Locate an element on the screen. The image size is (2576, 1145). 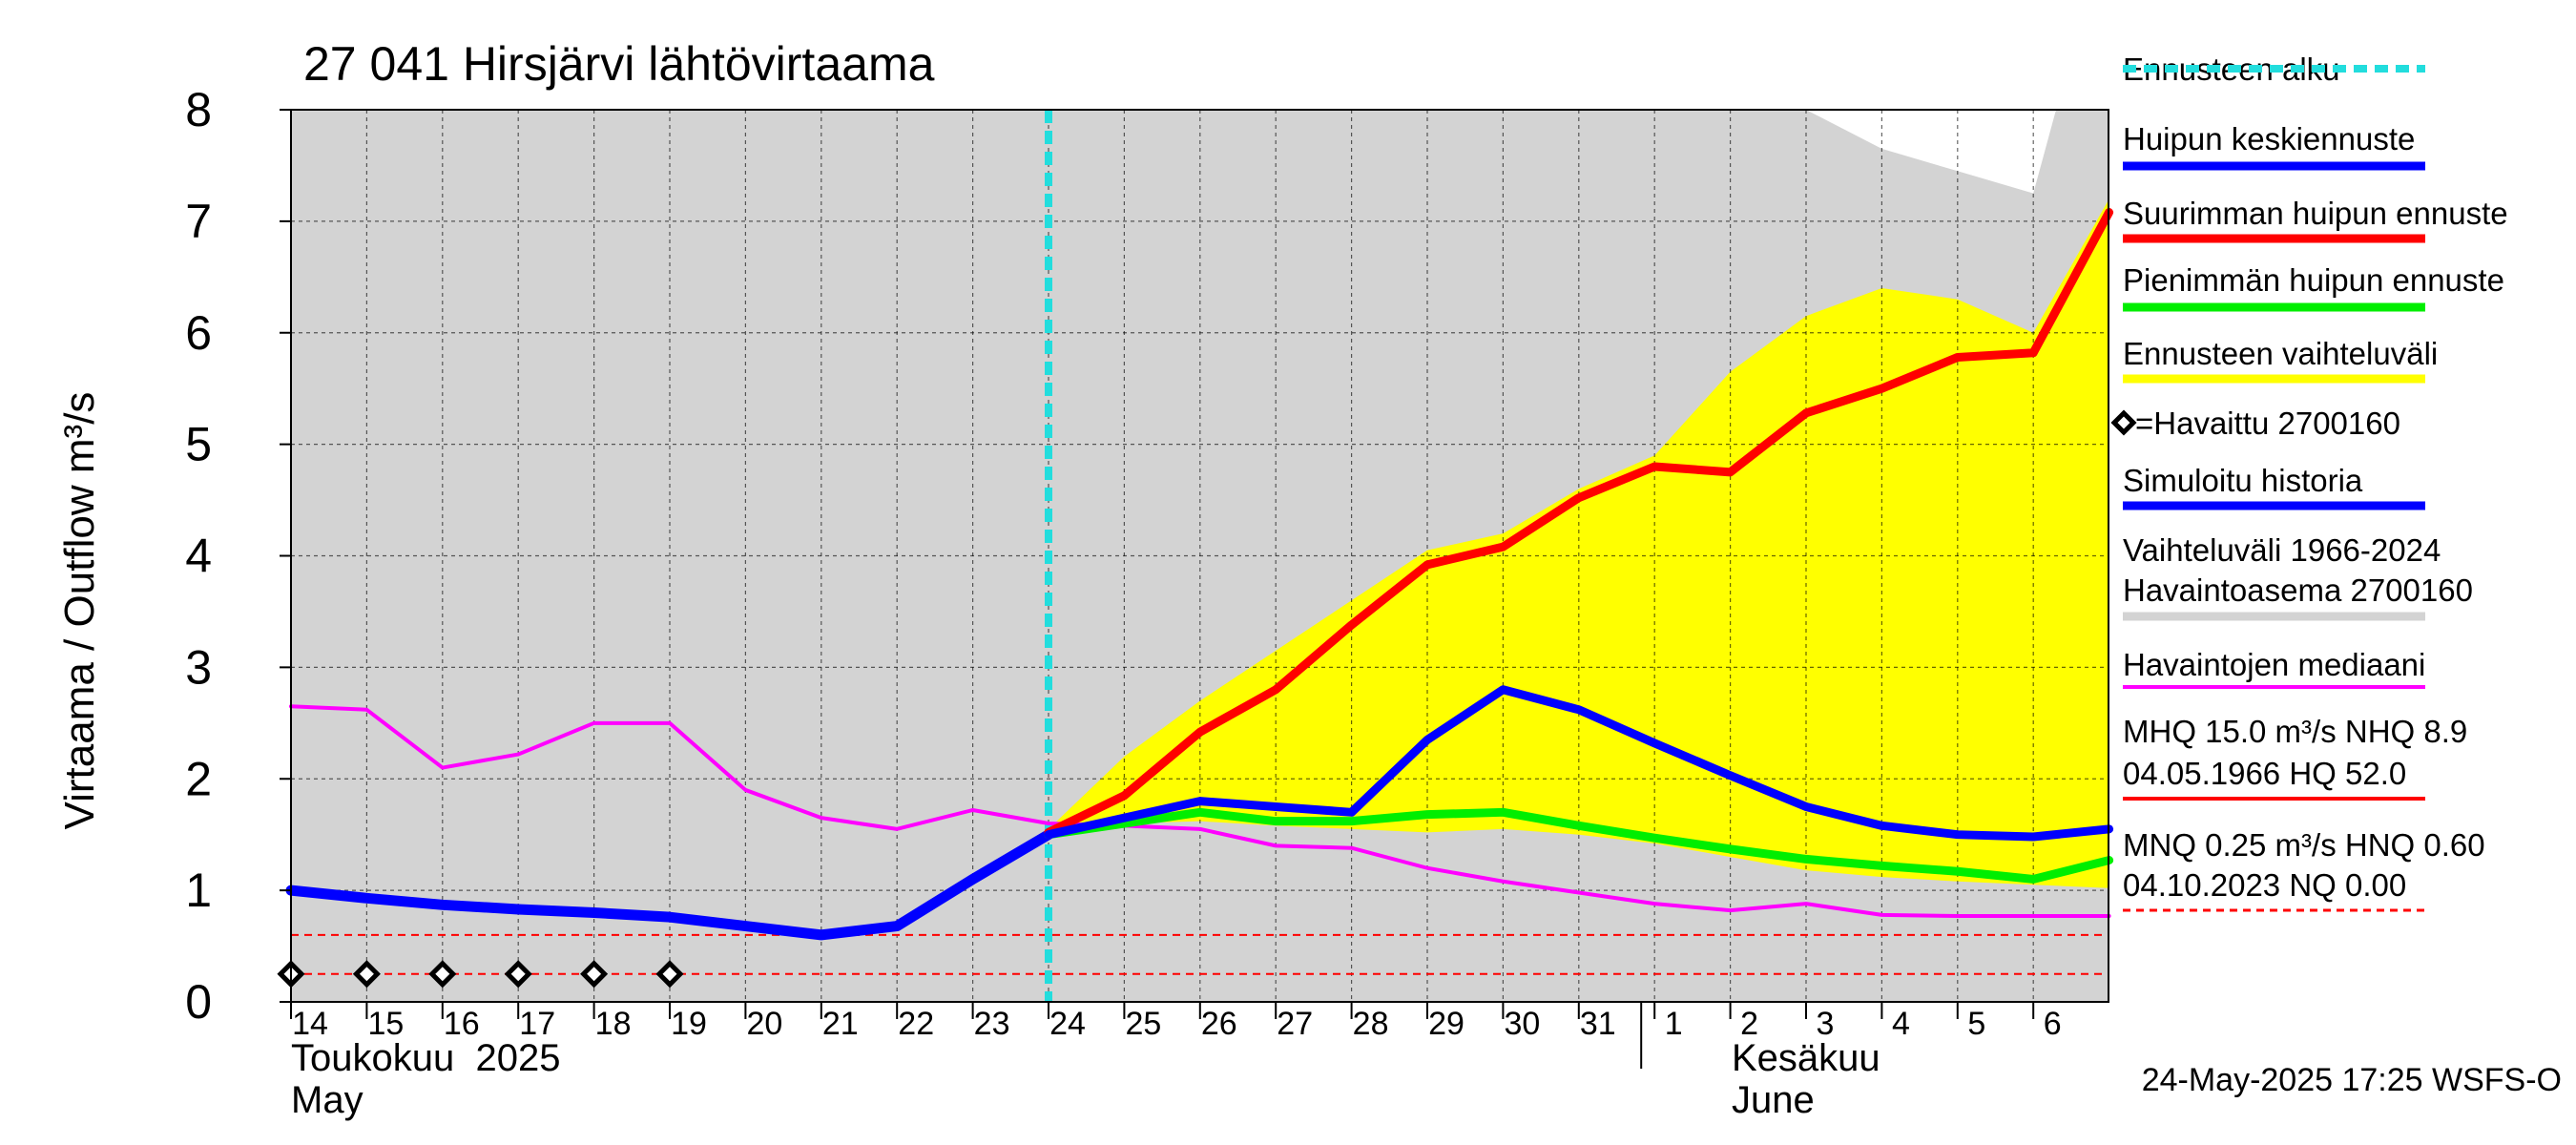
y-tick-label: 3 is located at coordinates (198, 667).